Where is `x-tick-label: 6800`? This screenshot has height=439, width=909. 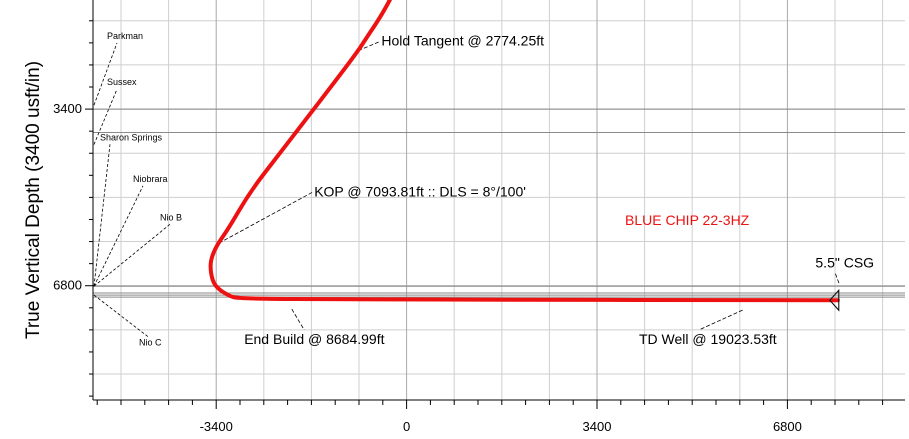 x-tick-label: 6800 is located at coordinates (787, 426).